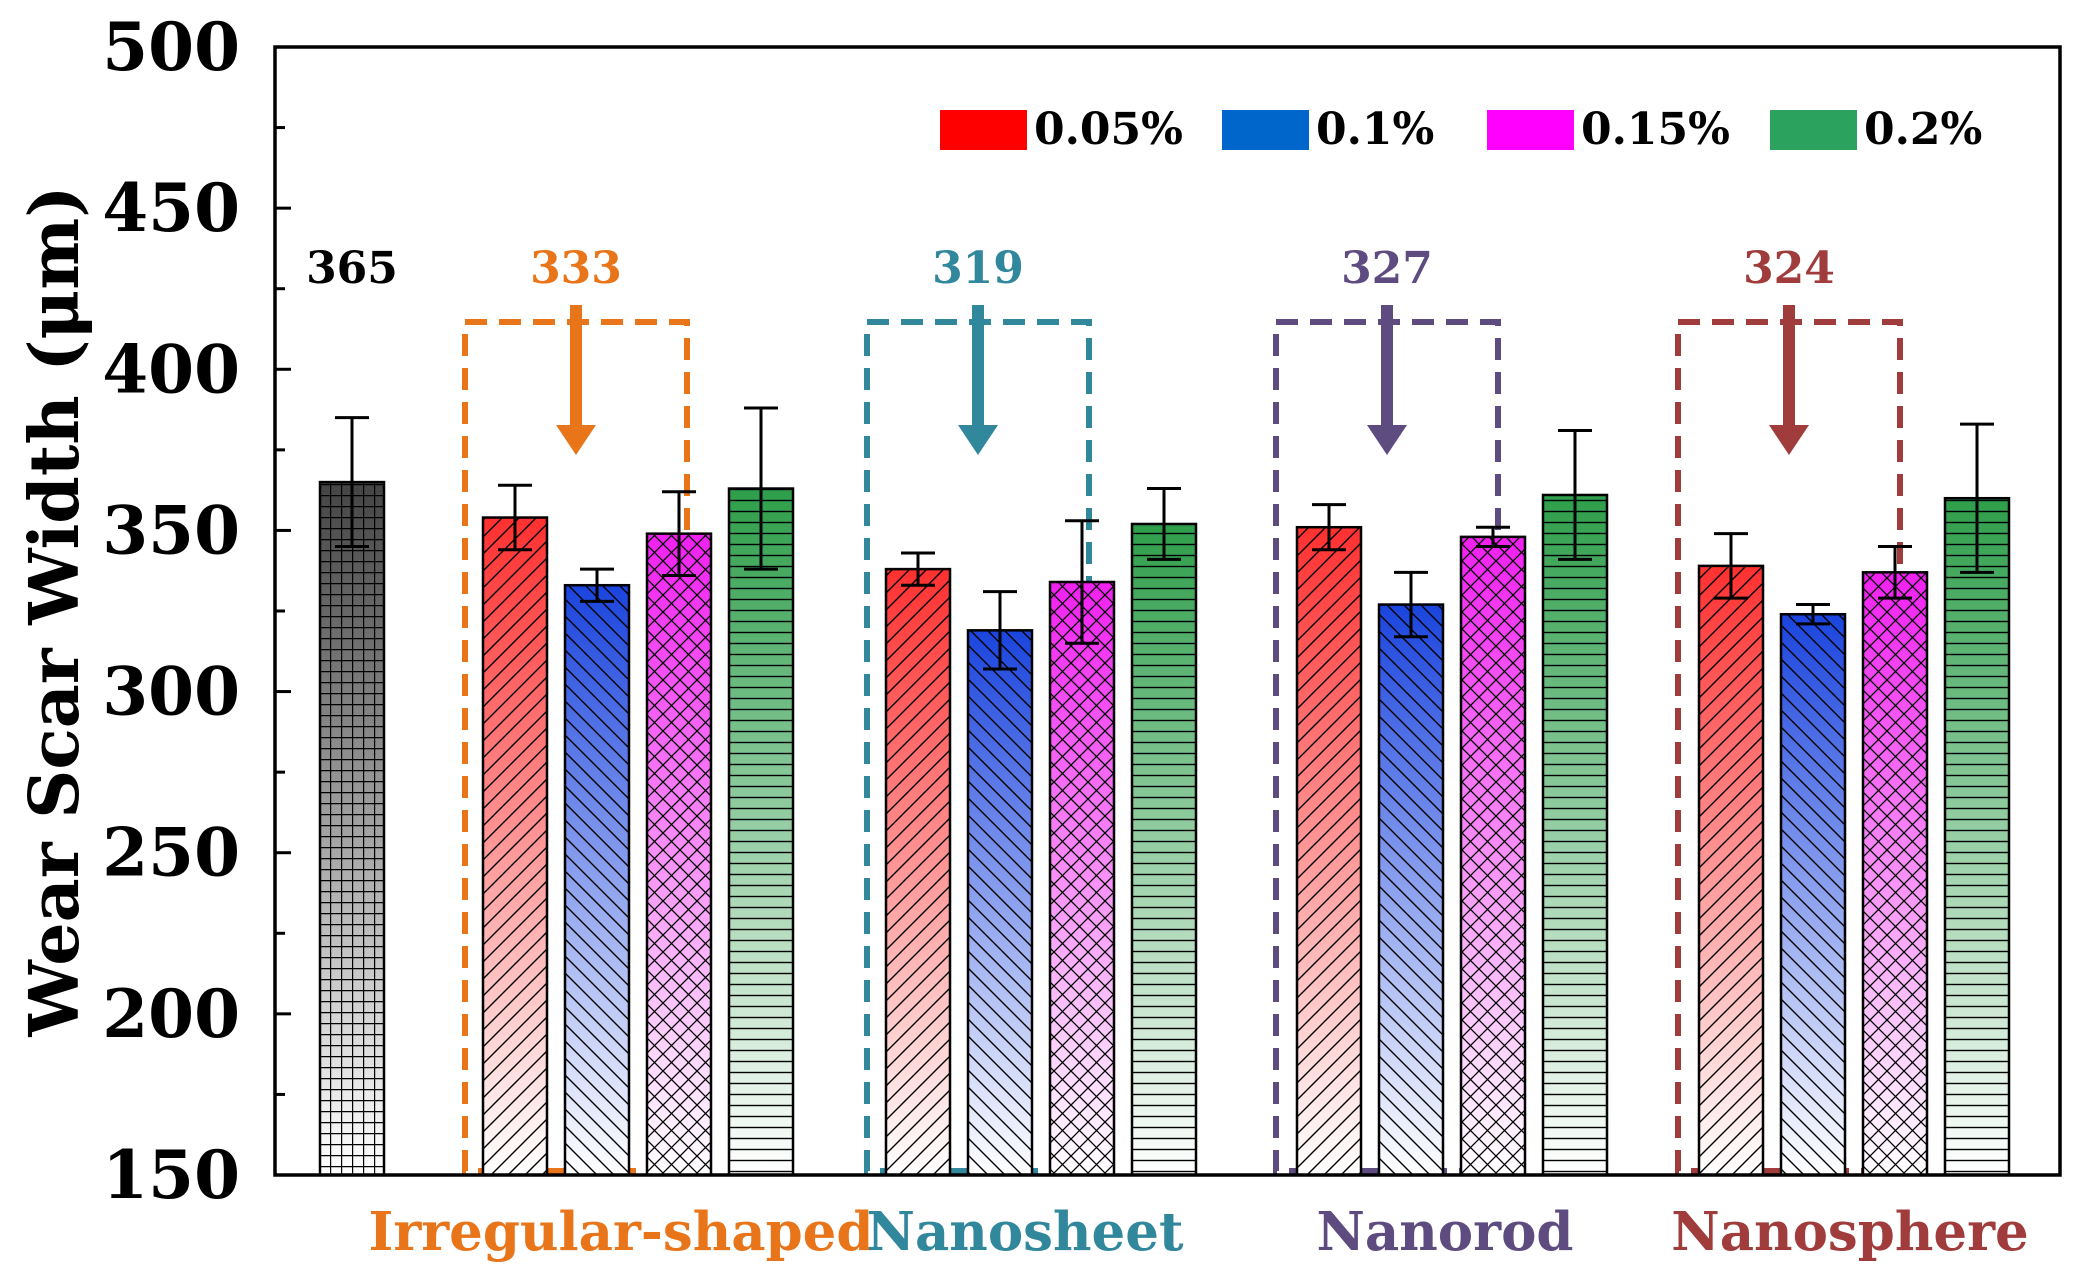 The width and height of the screenshot is (2073, 1277). I want to click on bar-group-3-series-0-pattern, so click(1731, 870).